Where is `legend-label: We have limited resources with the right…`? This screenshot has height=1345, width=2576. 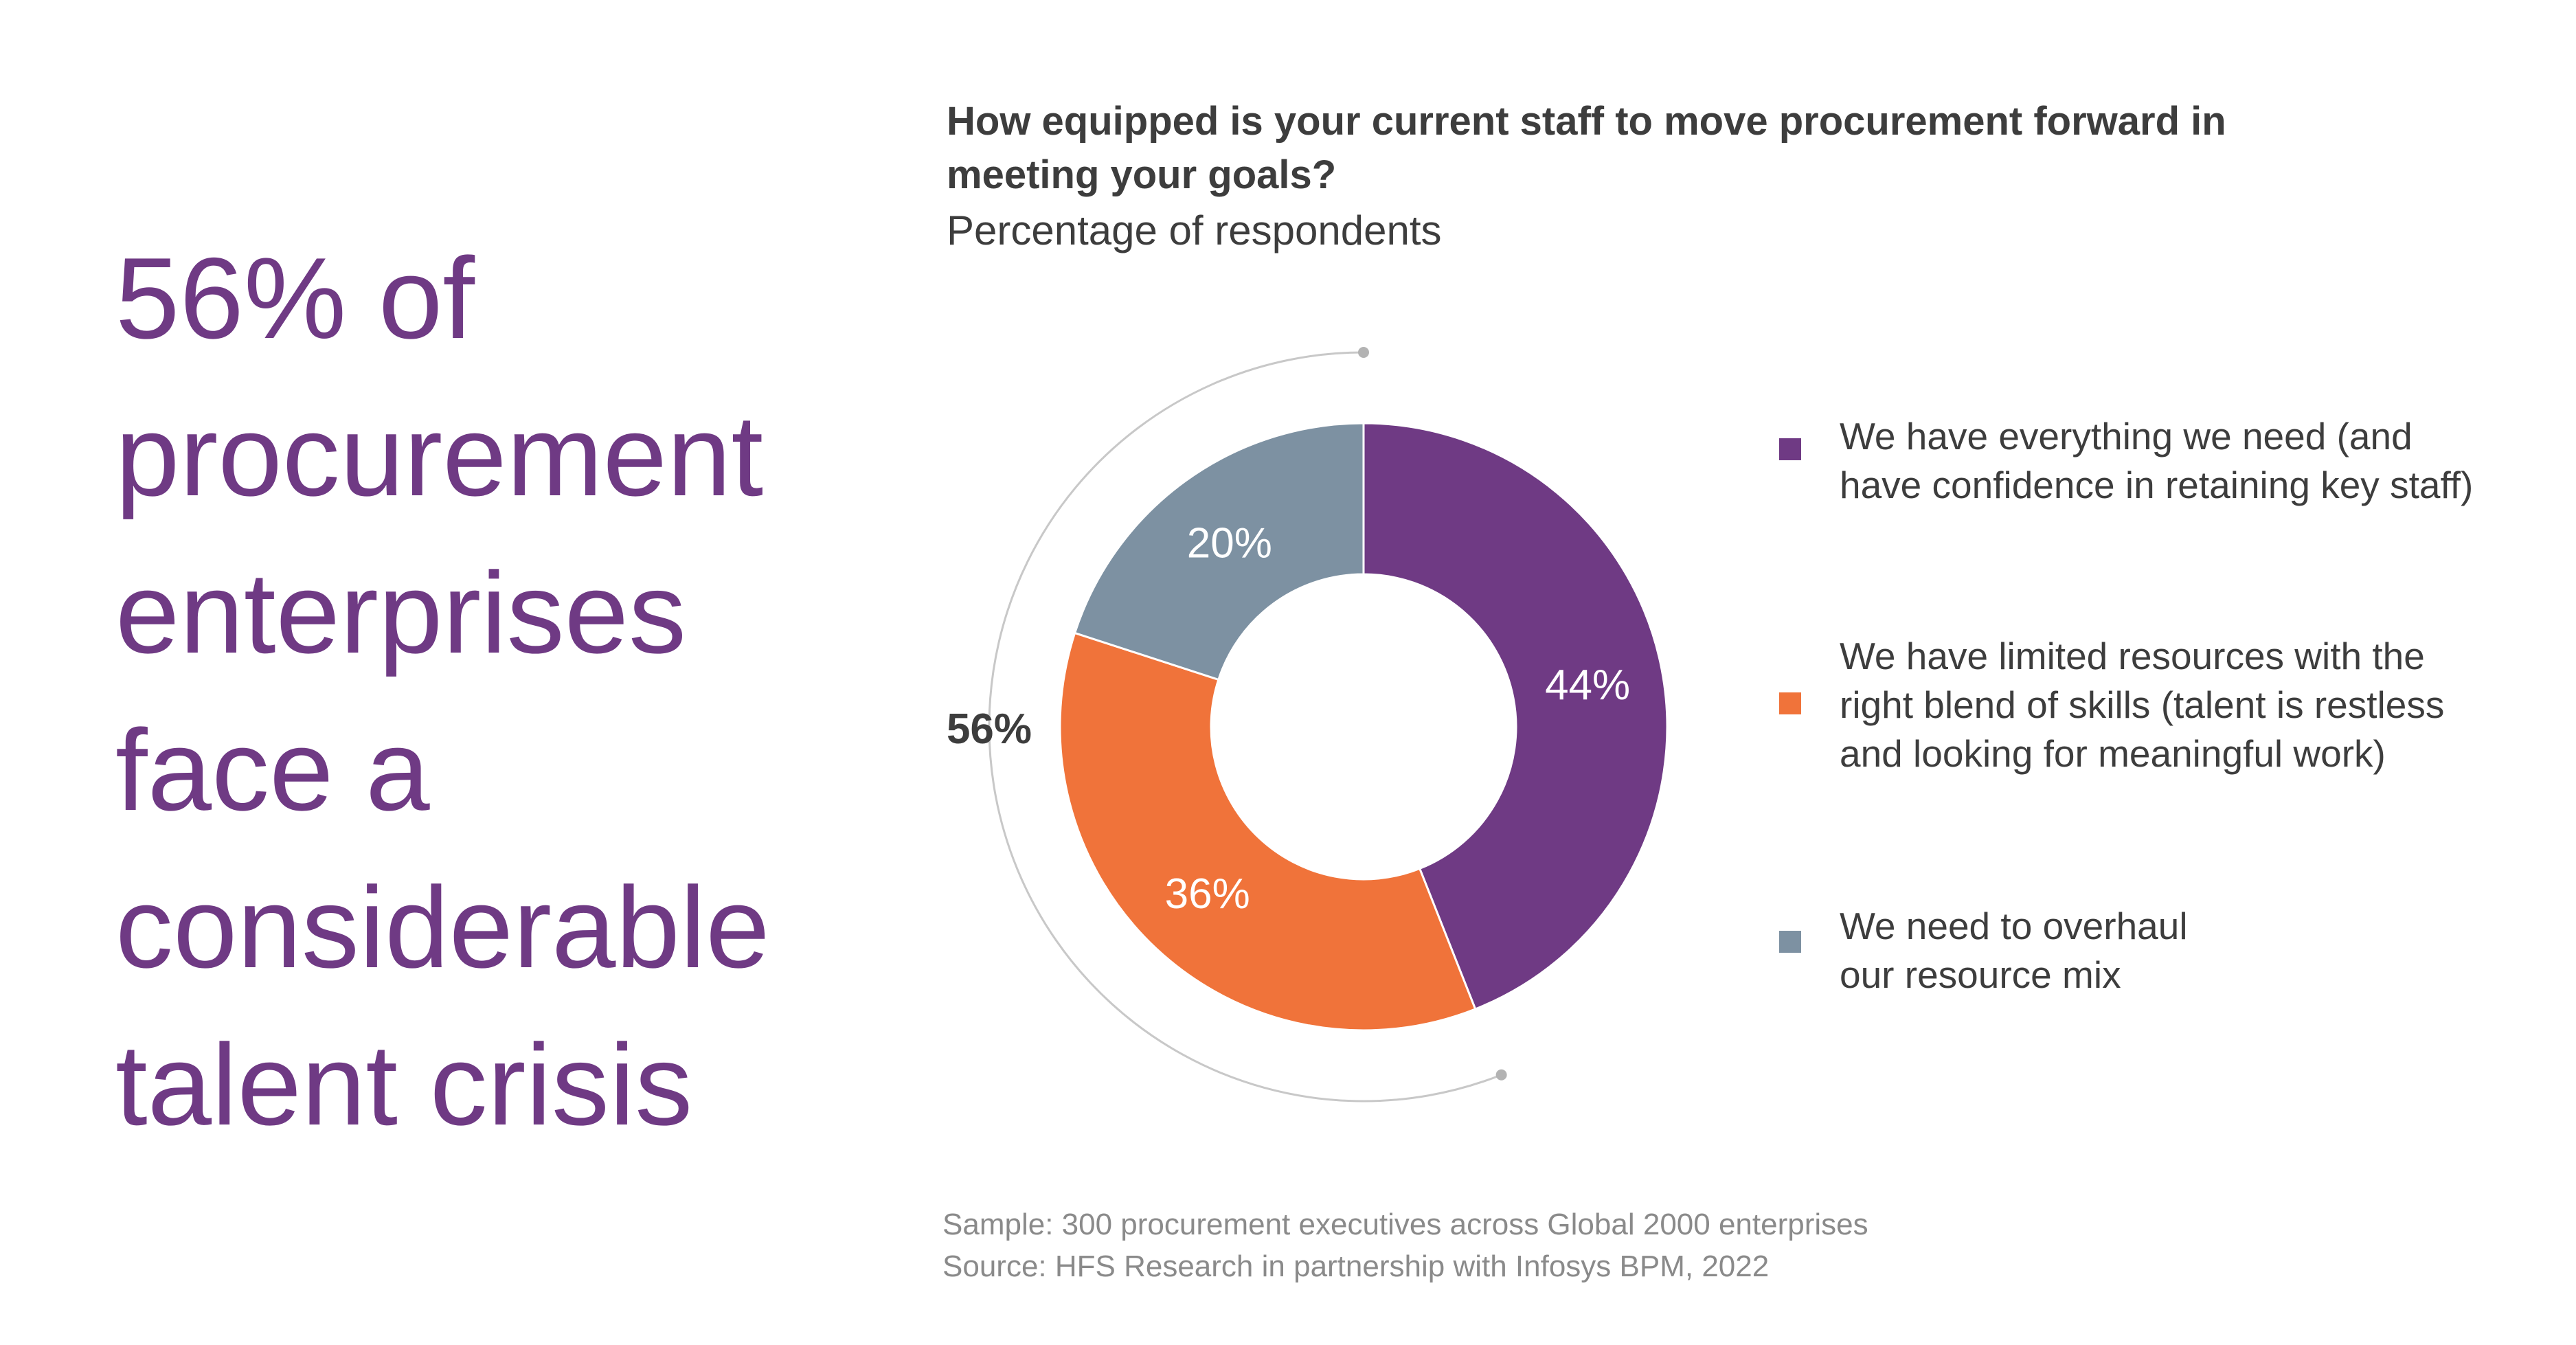
legend-label: We have limited resources with the right… is located at coordinates (2142, 705).